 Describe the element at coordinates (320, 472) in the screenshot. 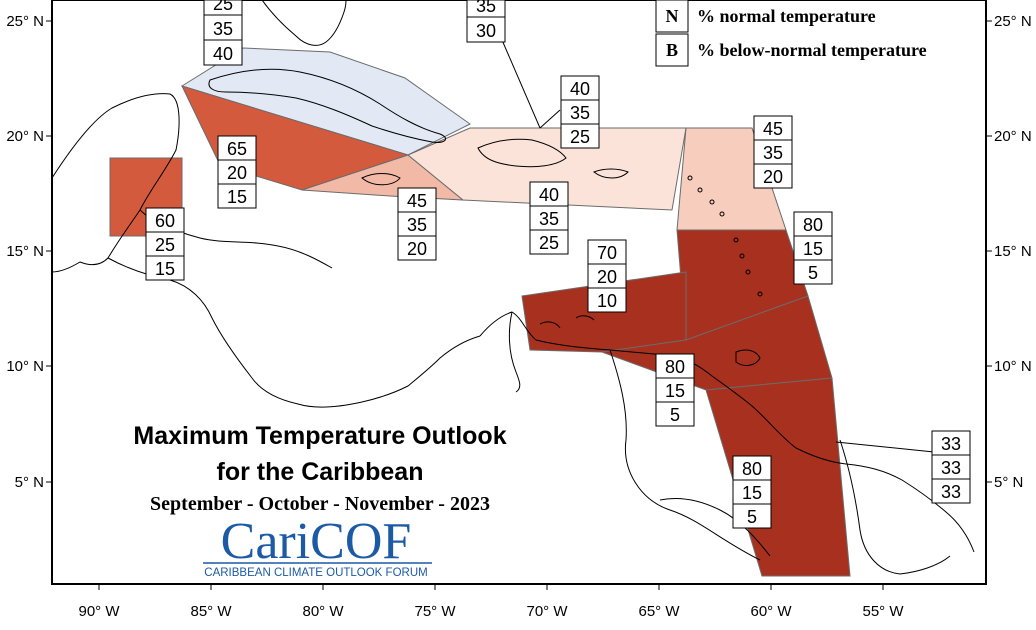

I see `map-title-line2: for the Caribbean` at that location.